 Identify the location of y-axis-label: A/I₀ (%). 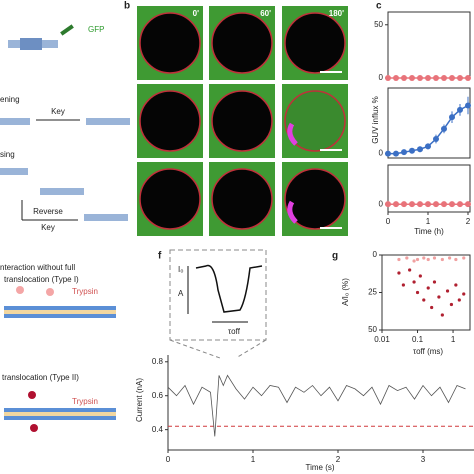
(345, 292).